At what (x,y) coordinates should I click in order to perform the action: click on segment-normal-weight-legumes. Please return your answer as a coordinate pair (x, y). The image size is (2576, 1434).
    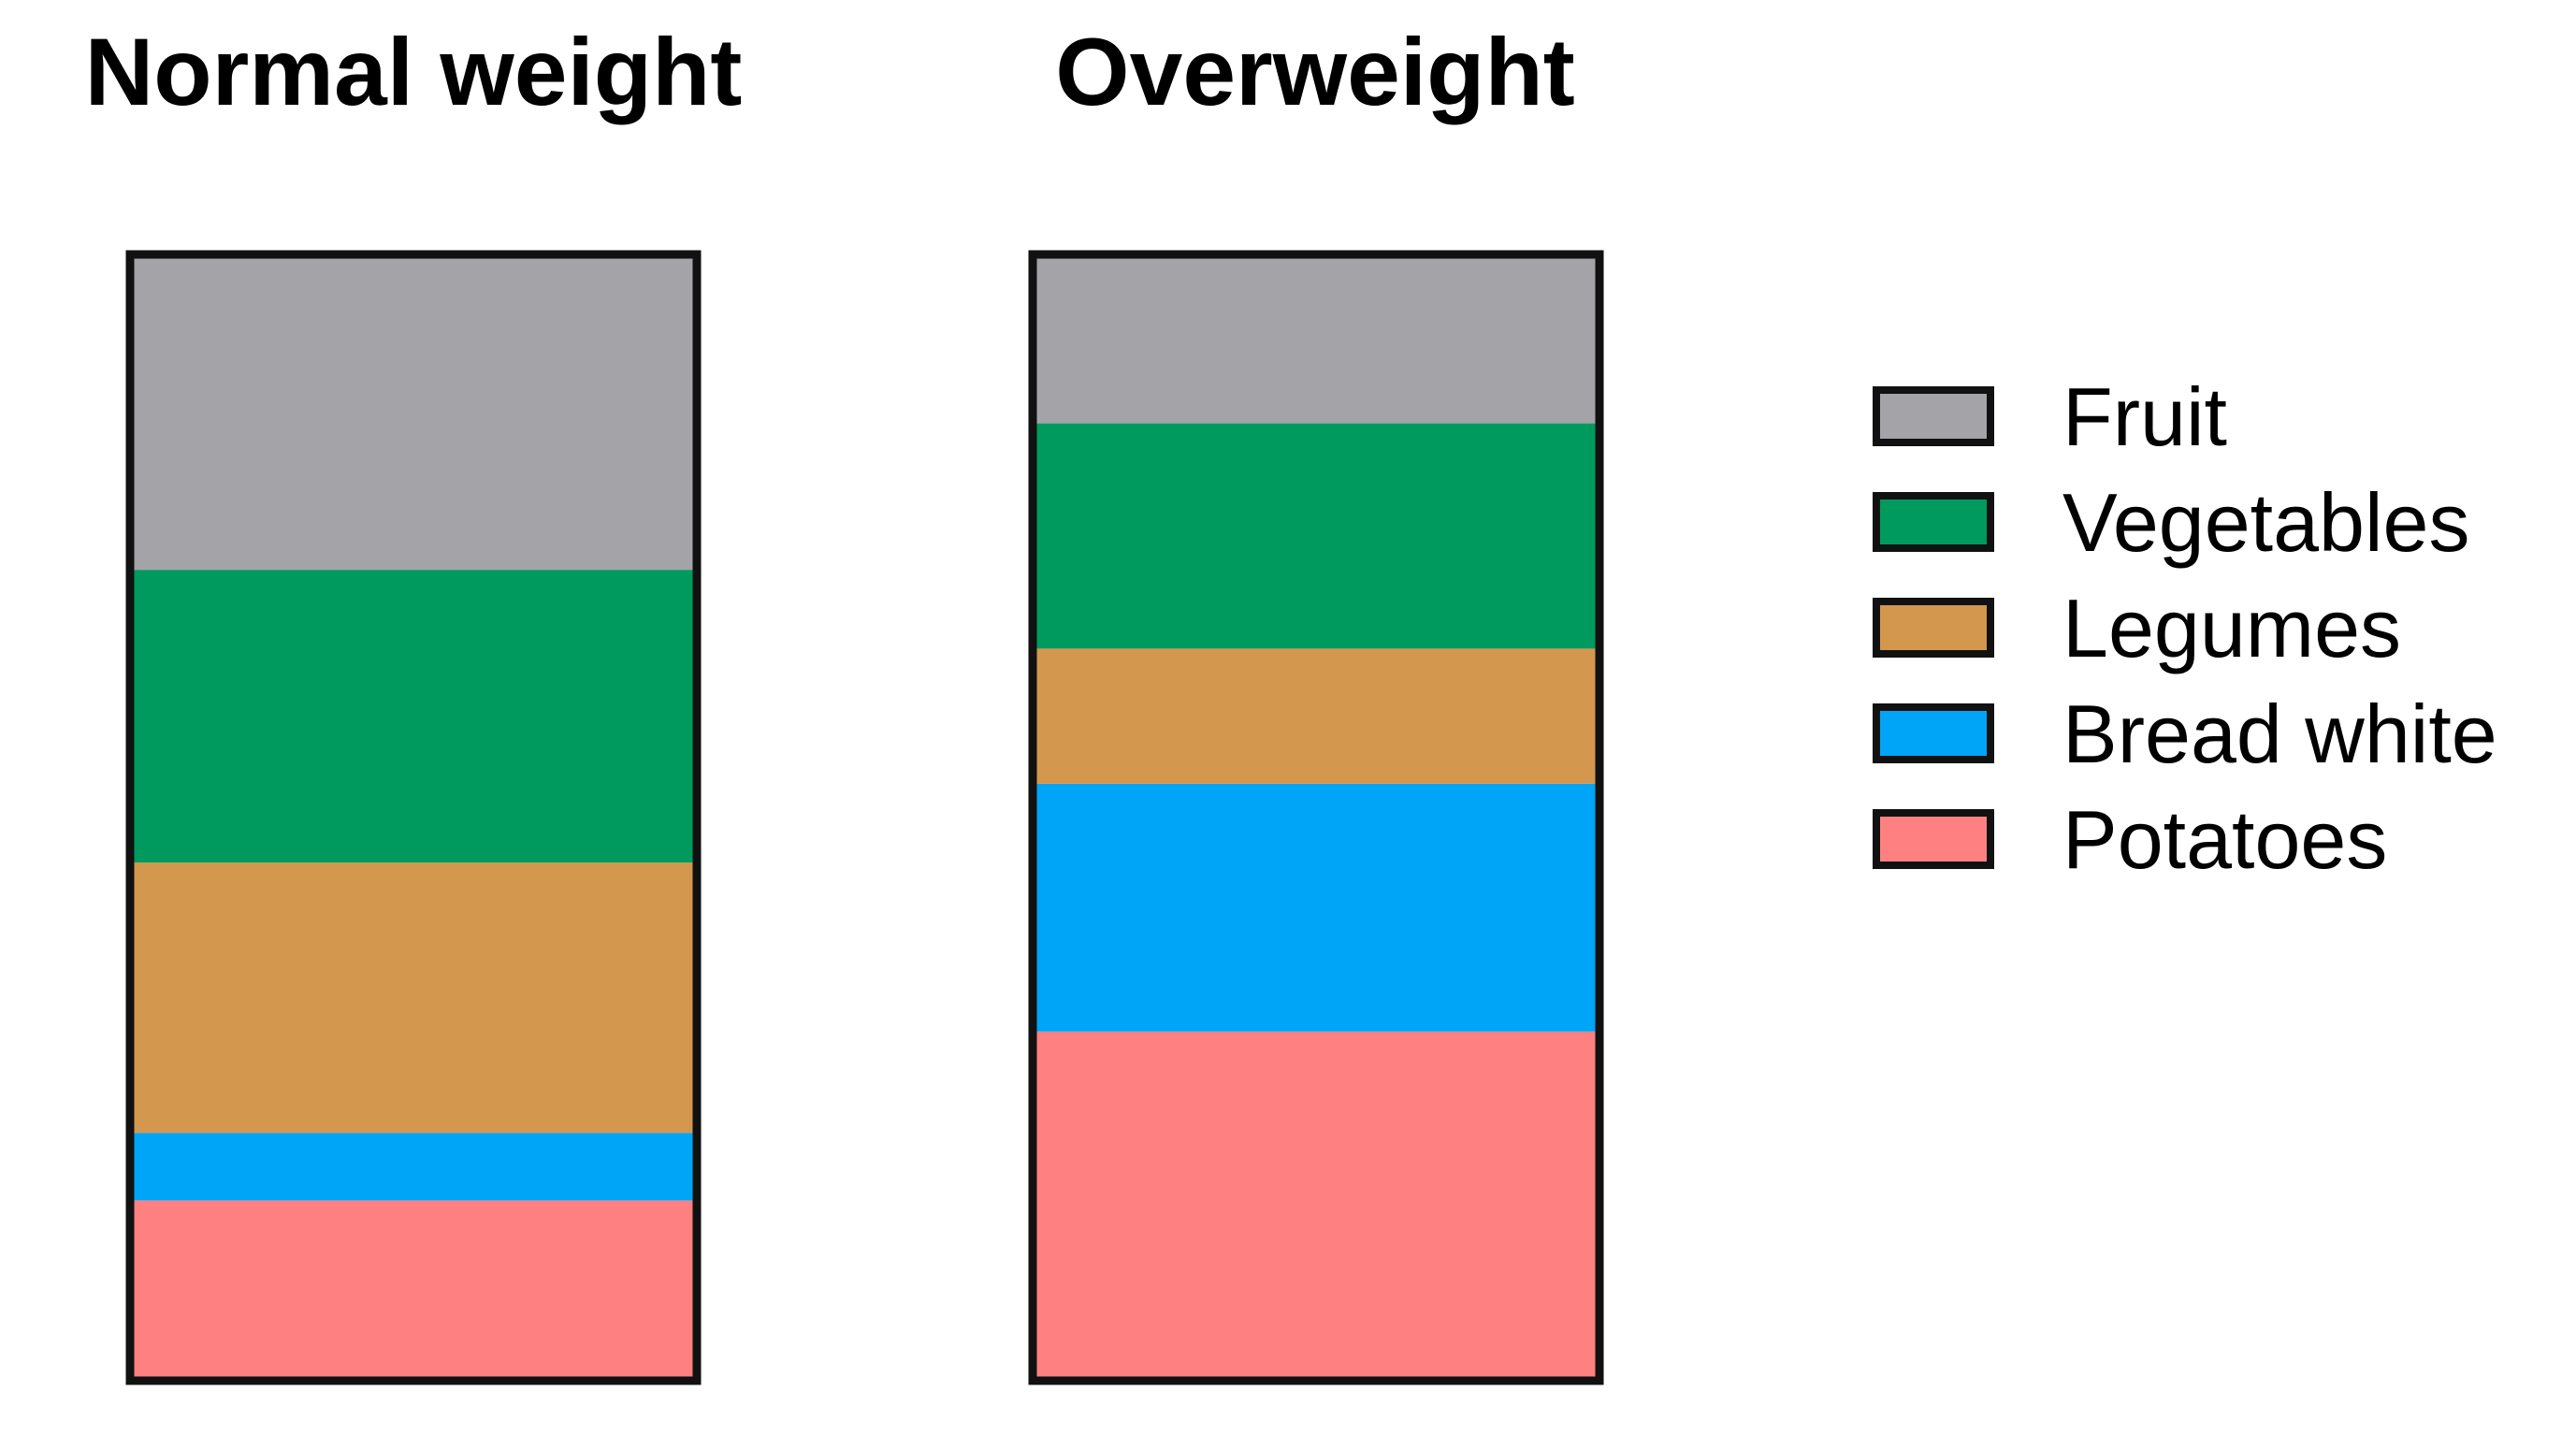
    Looking at the image, I should click on (413, 998).